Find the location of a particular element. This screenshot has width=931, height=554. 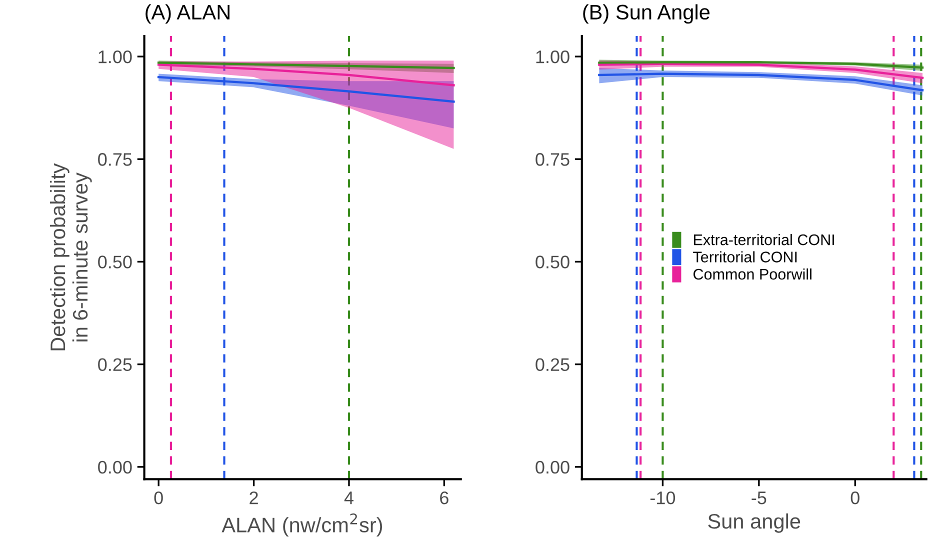

x-tick-label: 6 is located at coordinates (444, 497).